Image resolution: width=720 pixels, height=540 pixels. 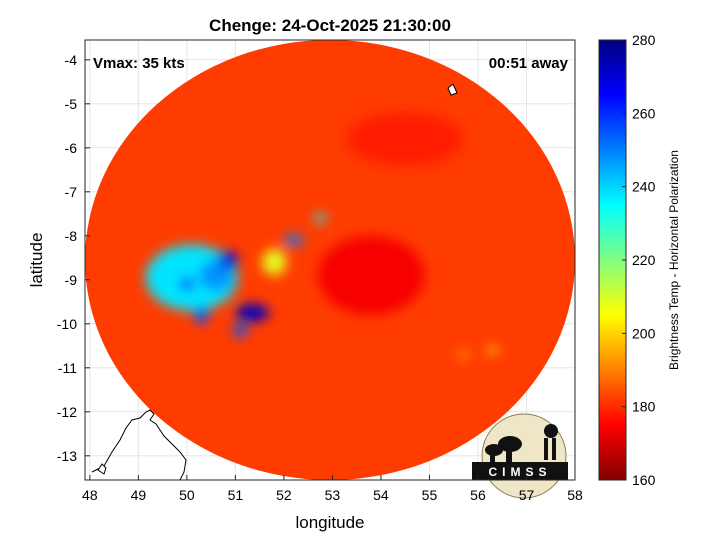 I want to click on colorbar-tick-label: 260, so click(x=644, y=113).